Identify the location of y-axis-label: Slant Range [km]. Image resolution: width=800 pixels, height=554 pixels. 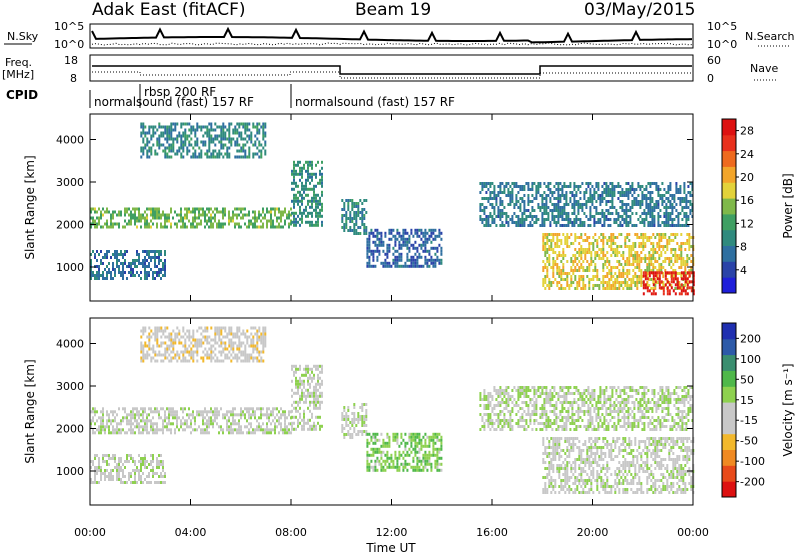
(30, 207).